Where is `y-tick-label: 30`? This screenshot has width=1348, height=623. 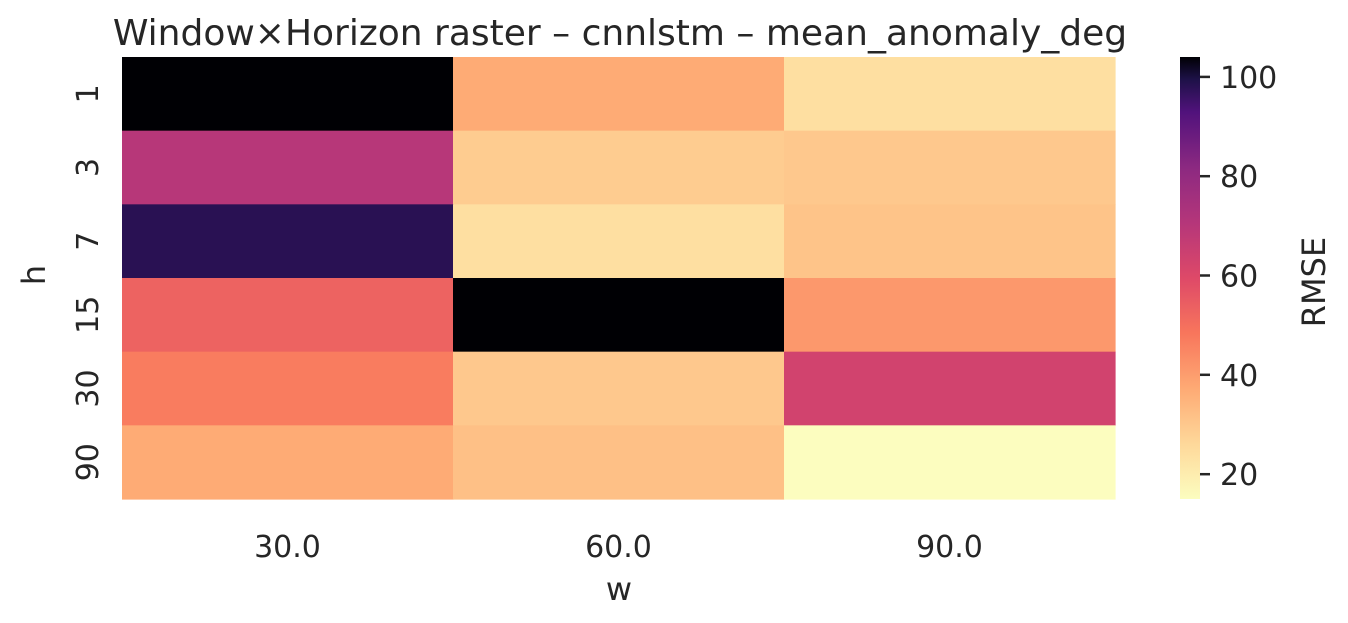 y-tick-label: 30 is located at coordinates (88, 388).